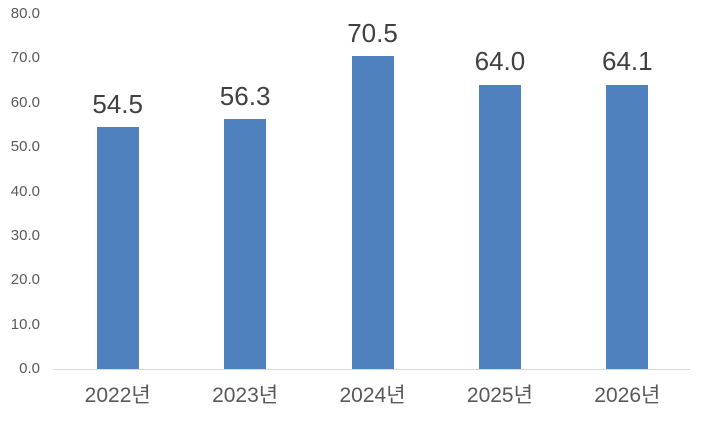  Describe the element at coordinates (25, 13) in the screenshot. I see `y-axis-tick-label: 80.0` at that location.